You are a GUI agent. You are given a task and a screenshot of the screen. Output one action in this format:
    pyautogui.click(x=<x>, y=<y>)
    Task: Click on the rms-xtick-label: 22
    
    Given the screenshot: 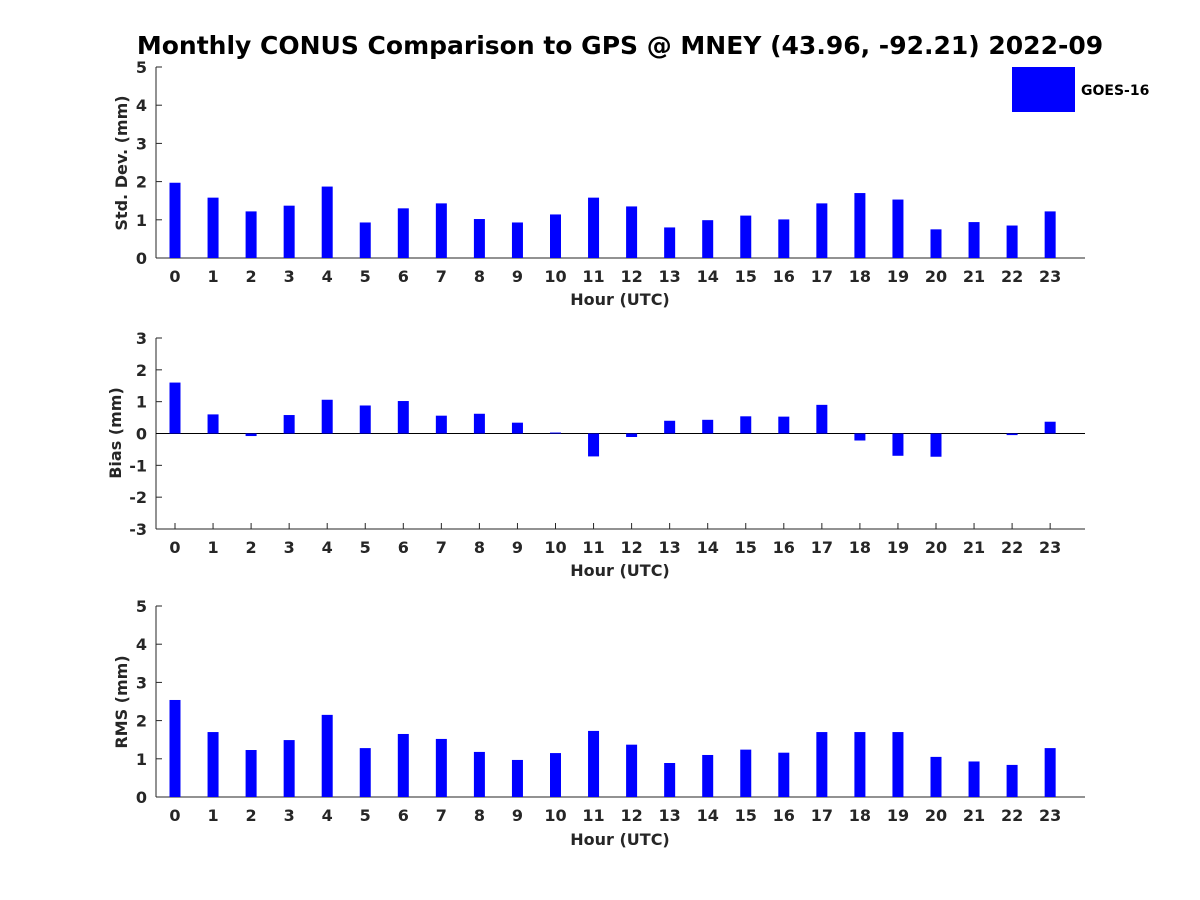 What is the action you would take?
    pyautogui.click(x=1012, y=815)
    